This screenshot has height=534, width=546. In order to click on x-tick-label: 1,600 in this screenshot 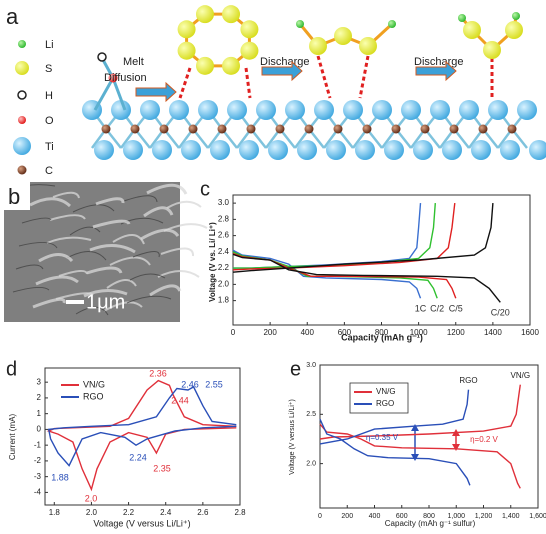, I will do `click(537, 516)`.